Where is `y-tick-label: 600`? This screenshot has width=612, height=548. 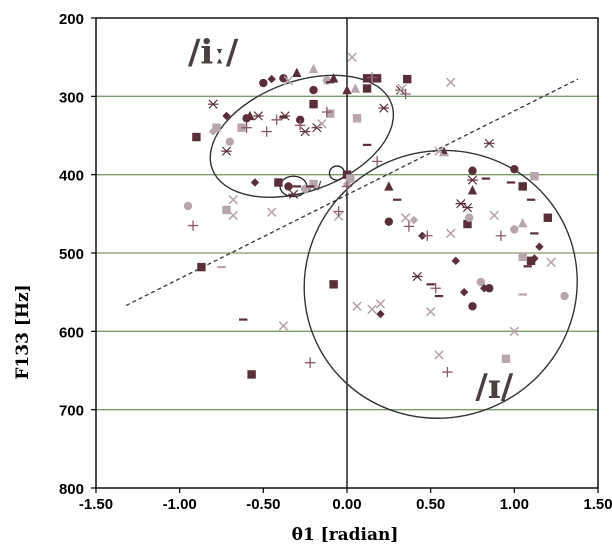 y-tick-label: 600 is located at coordinates (71, 332).